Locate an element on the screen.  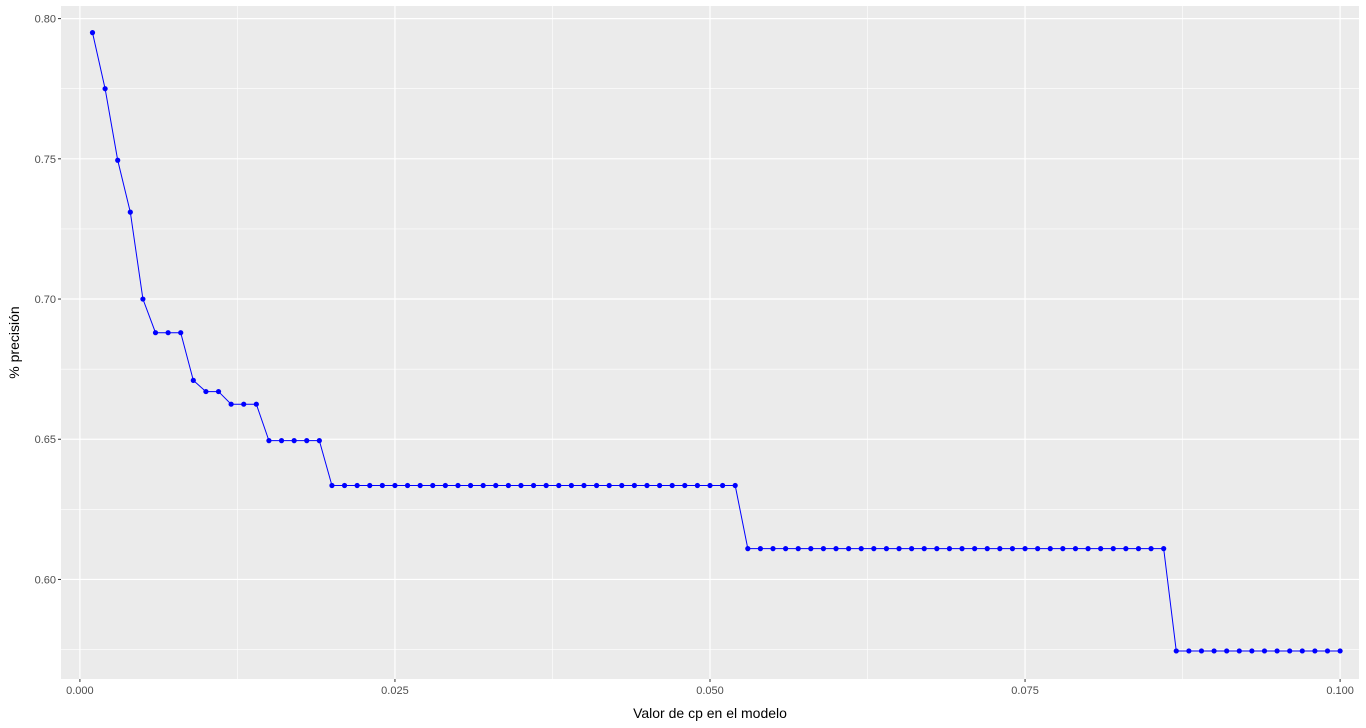
x-tick-label: 0.100 is located at coordinates (1340, 691).